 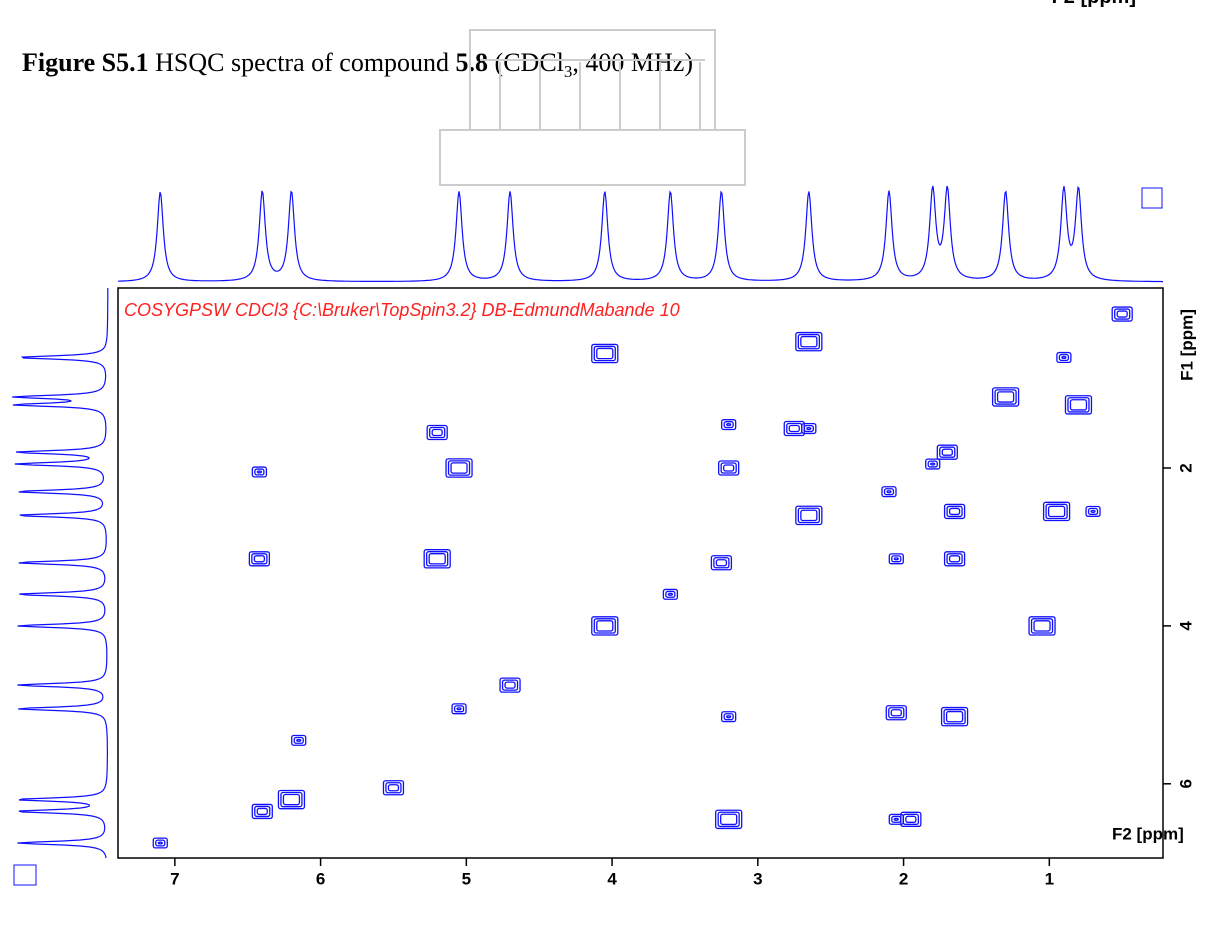 I want to click on x-tick-label: 5, so click(x=466, y=878).